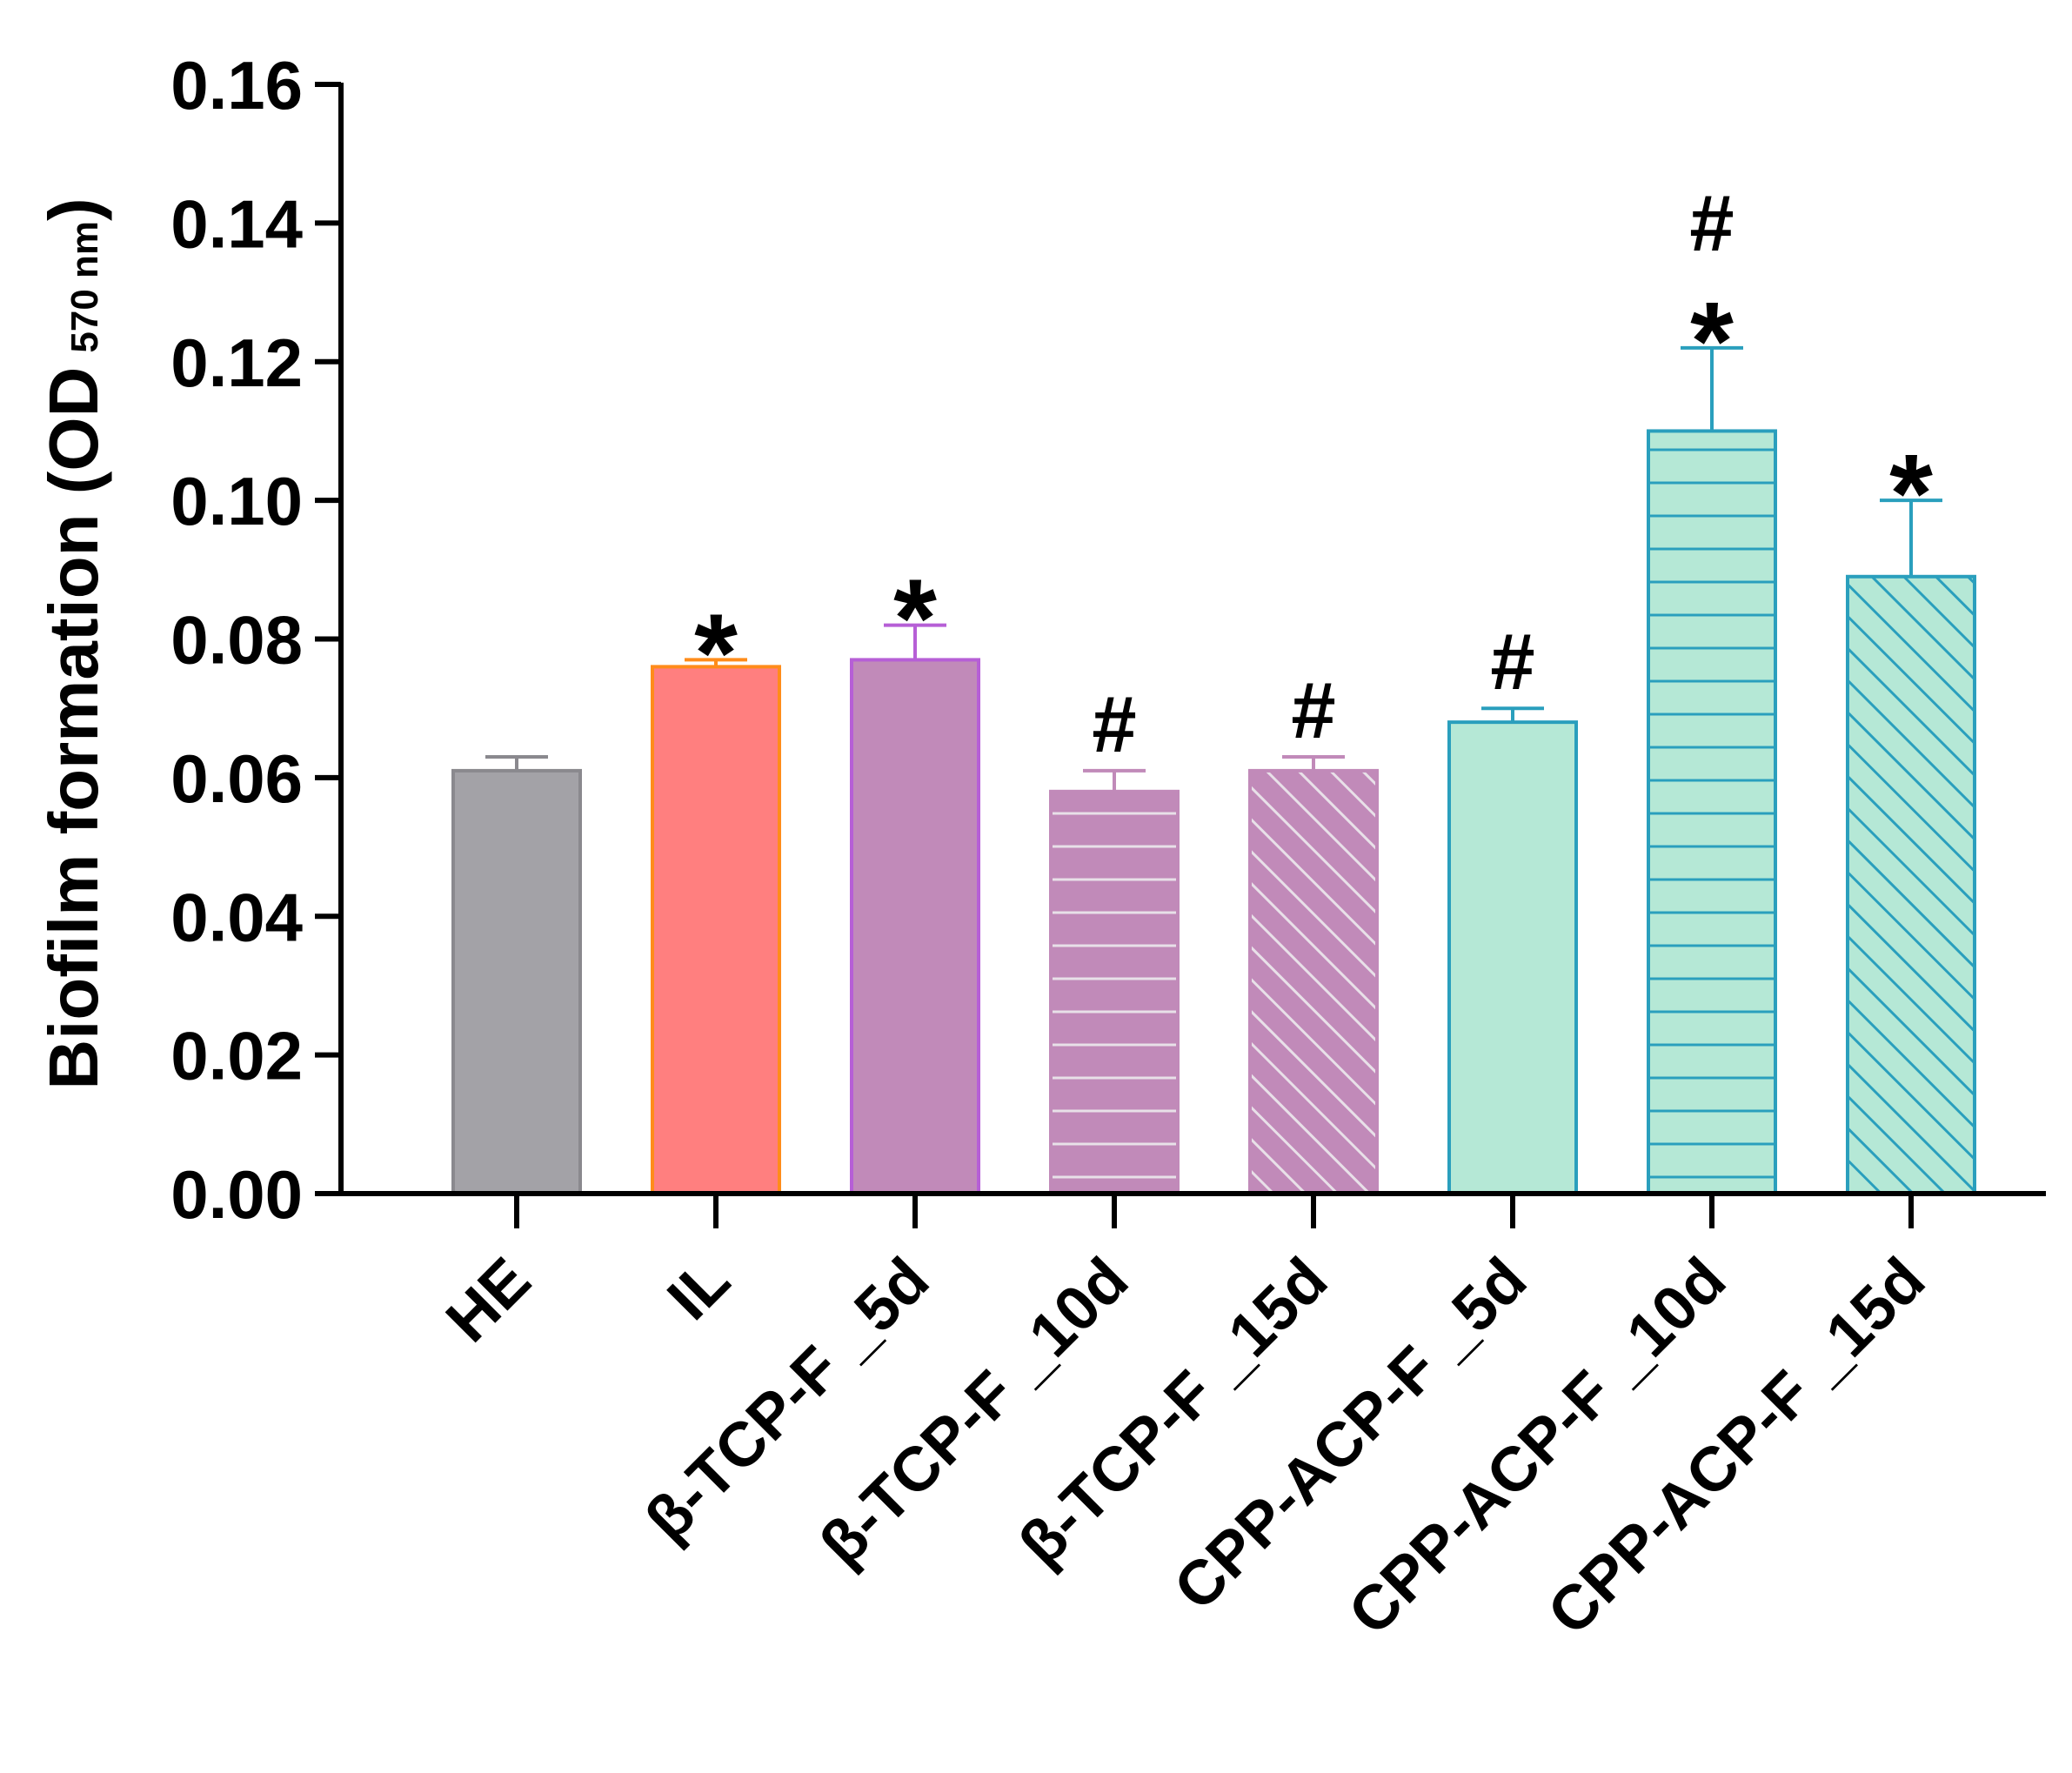 Image resolution: width=2072 pixels, height=1773 pixels. I want to click on x-category-label-2: IL, so click(699, 1289).